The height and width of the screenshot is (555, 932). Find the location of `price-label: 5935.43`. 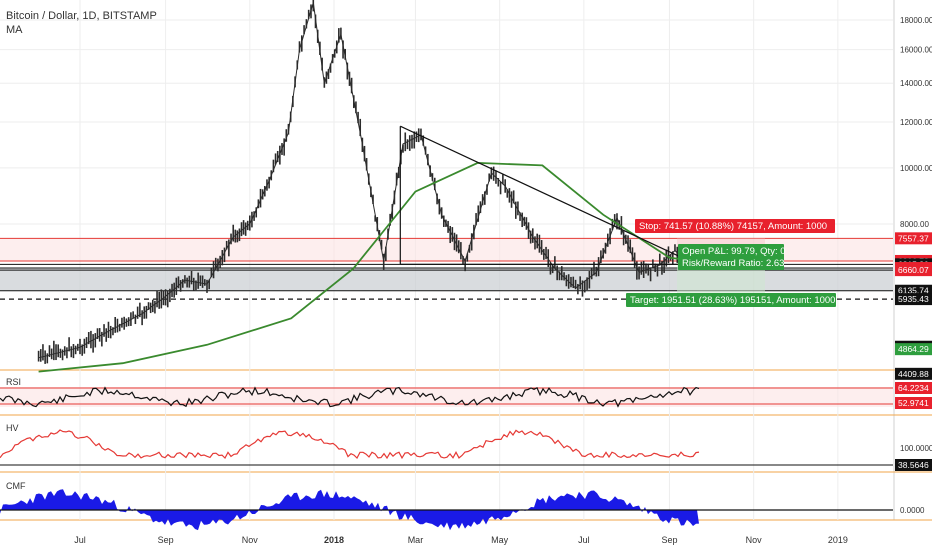

price-label: 5935.43 is located at coordinates (913, 299).